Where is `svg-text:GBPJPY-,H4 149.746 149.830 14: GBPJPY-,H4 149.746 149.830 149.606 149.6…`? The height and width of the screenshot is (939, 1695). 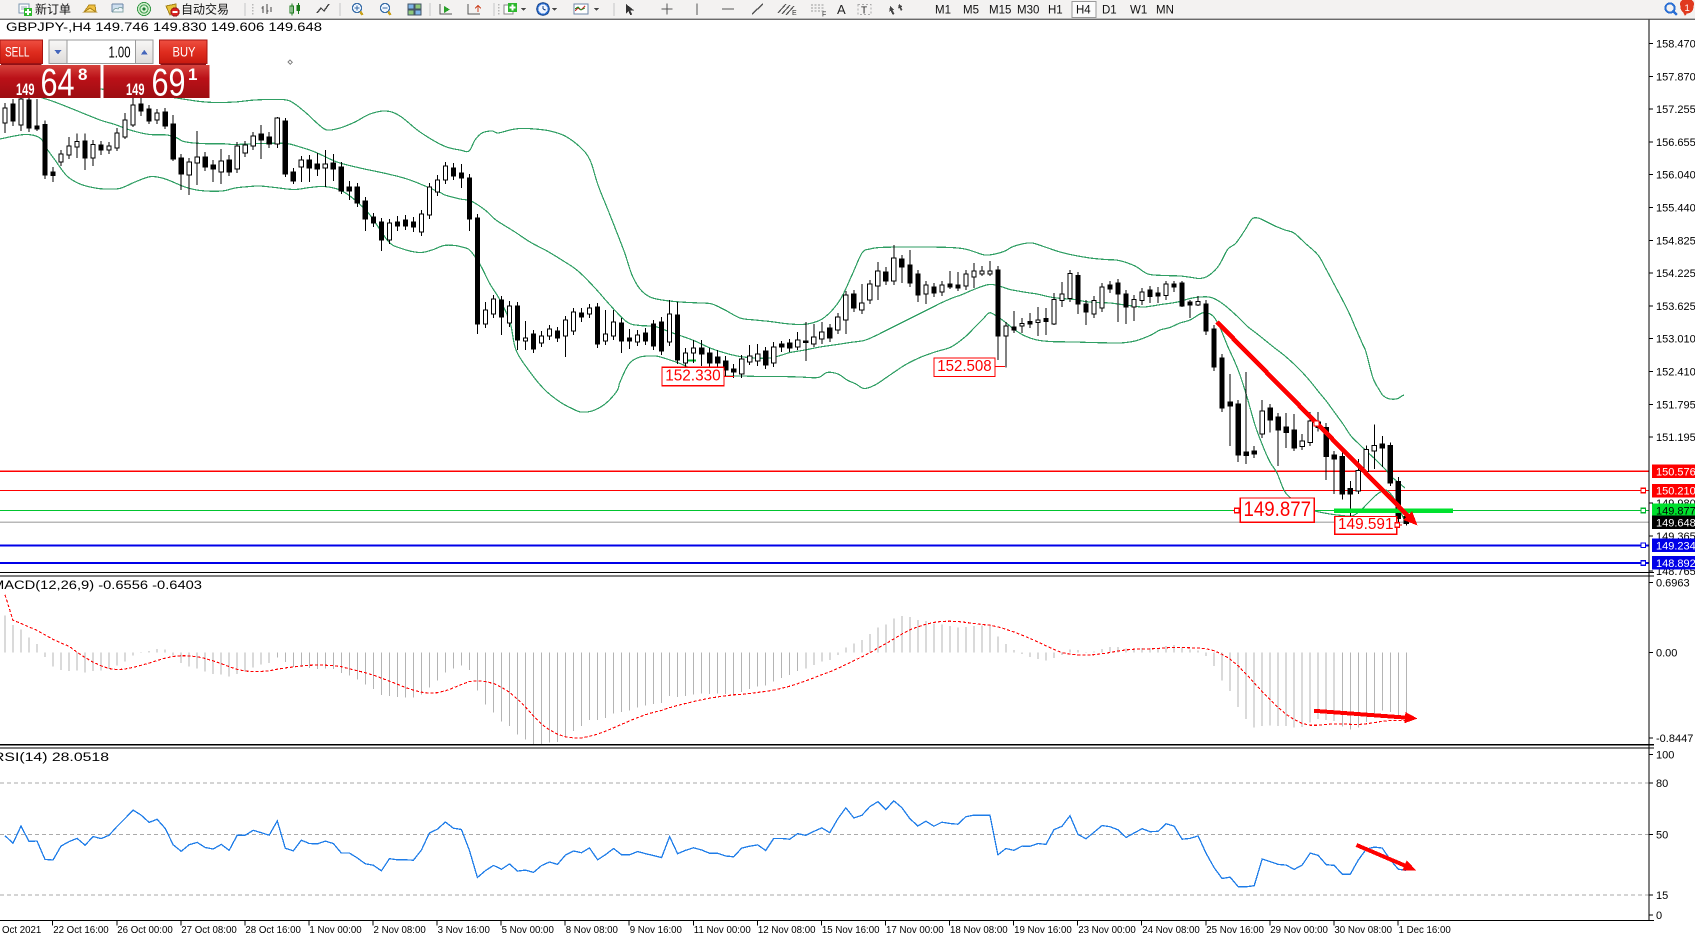
svg-text:GBPJPY-,H4 149.746 149.830 14: GBPJPY-,H4 149.746 149.830 149.606 149.6… is located at coordinates (164, 27).